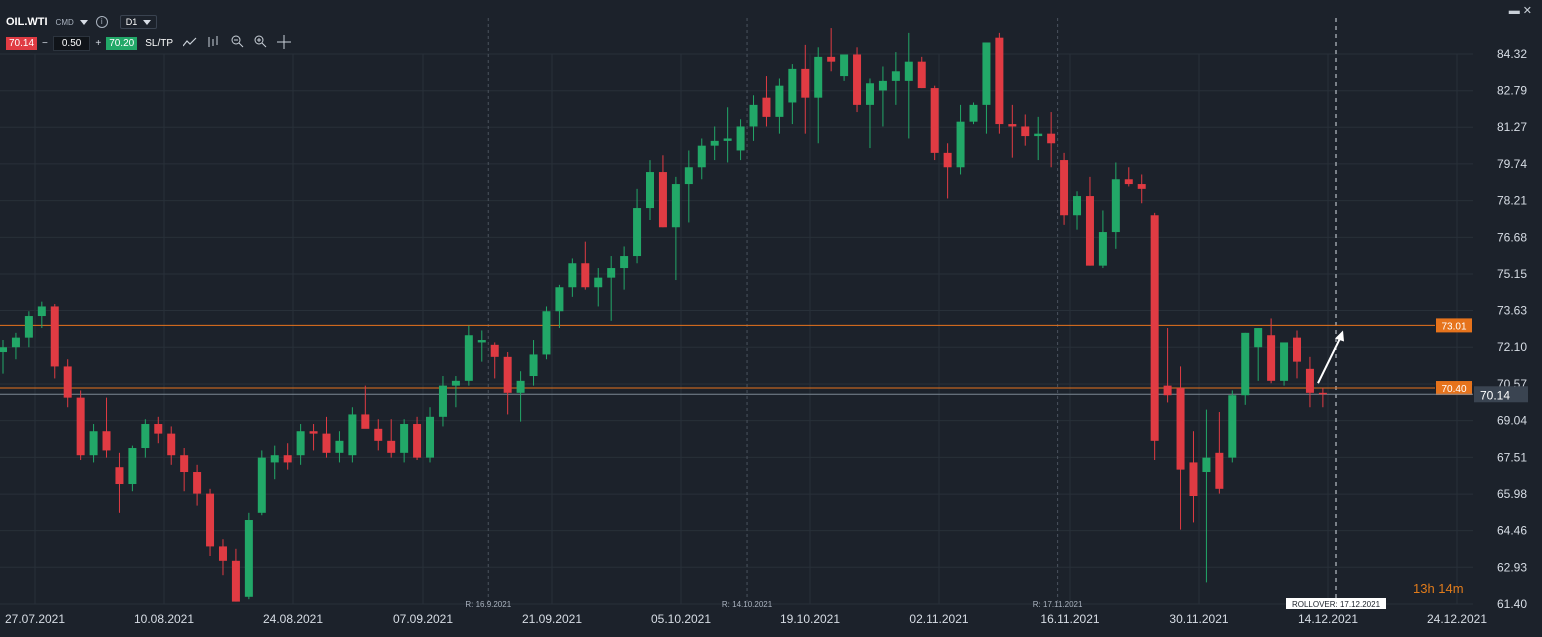  Describe the element at coordinates (189, 43) in the screenshot. I see `line-chart-icon` at that location.